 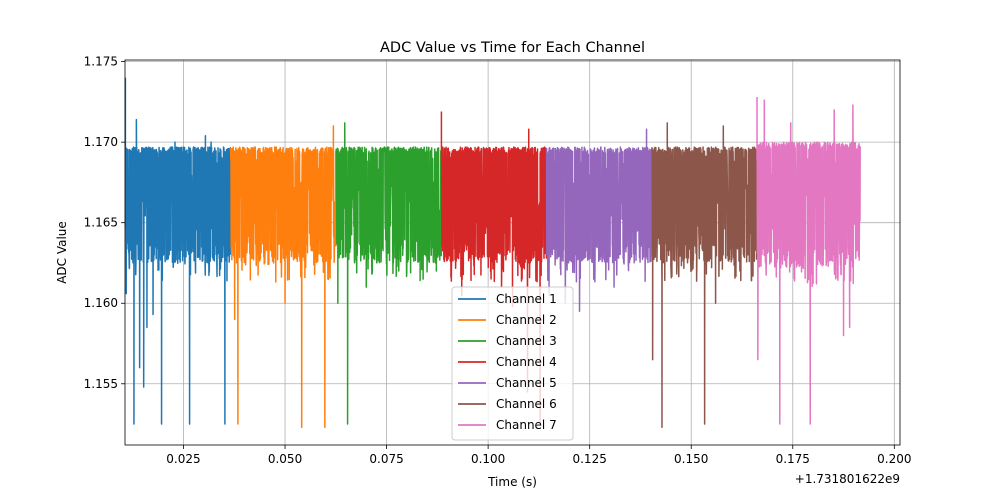 What do you see at coordinates (101, 303) in the screenshot?
I see `y-tick-label: 1.160` at bounding box center [101, 303].